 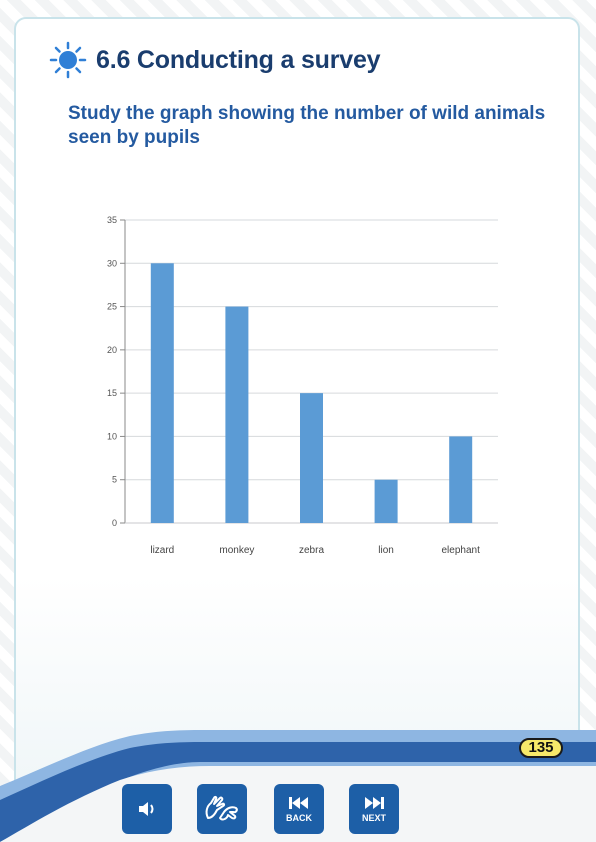 What do you see at coordinates (112, 436) in the screenshot?
I see `y-tick-label: 10` at bounding box center [112, 436].